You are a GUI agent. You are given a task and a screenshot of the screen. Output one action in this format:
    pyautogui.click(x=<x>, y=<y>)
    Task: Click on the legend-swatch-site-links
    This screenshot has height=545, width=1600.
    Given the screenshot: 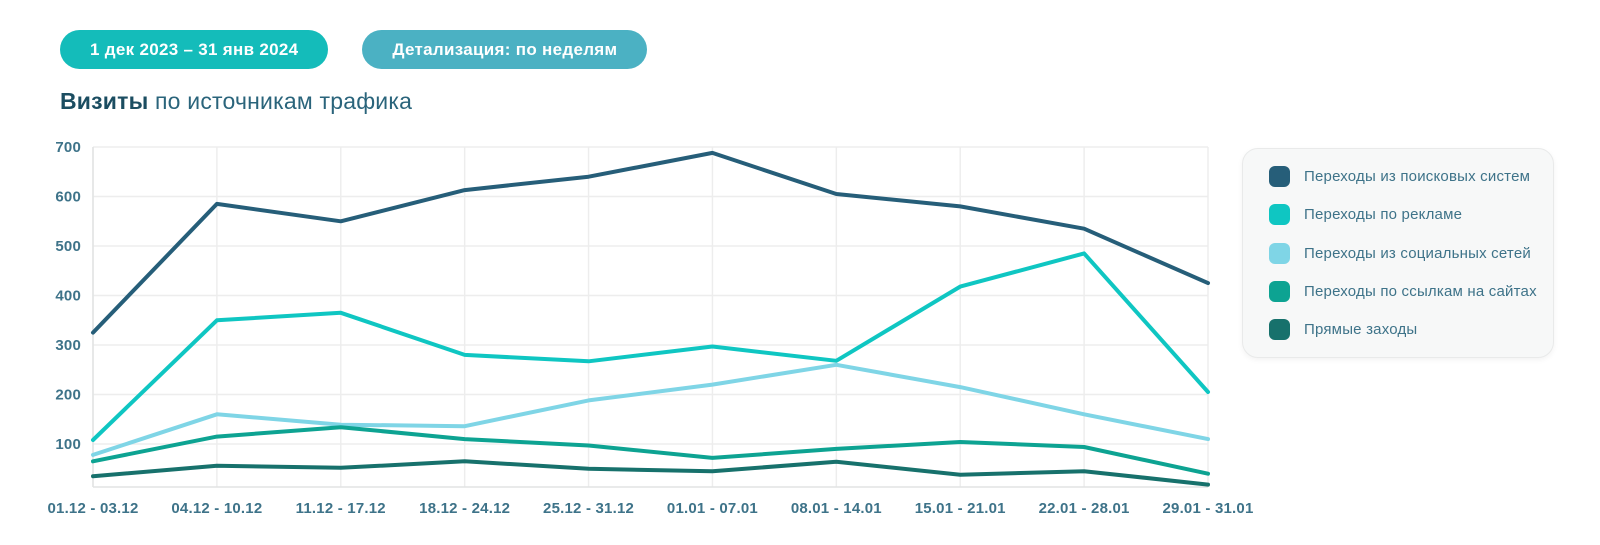 What is the action you would take?
    pyautogui.click(x=1279, y=291)
    